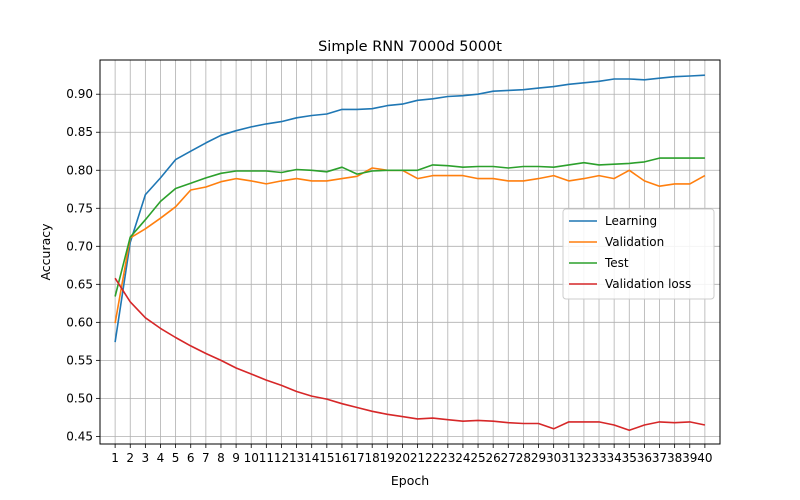 The width and height of the screenshot is (800, 500). Describe the element at coordinates (79, 398) in the screenshot. I see `y-tick-label: 0.50` at that location.